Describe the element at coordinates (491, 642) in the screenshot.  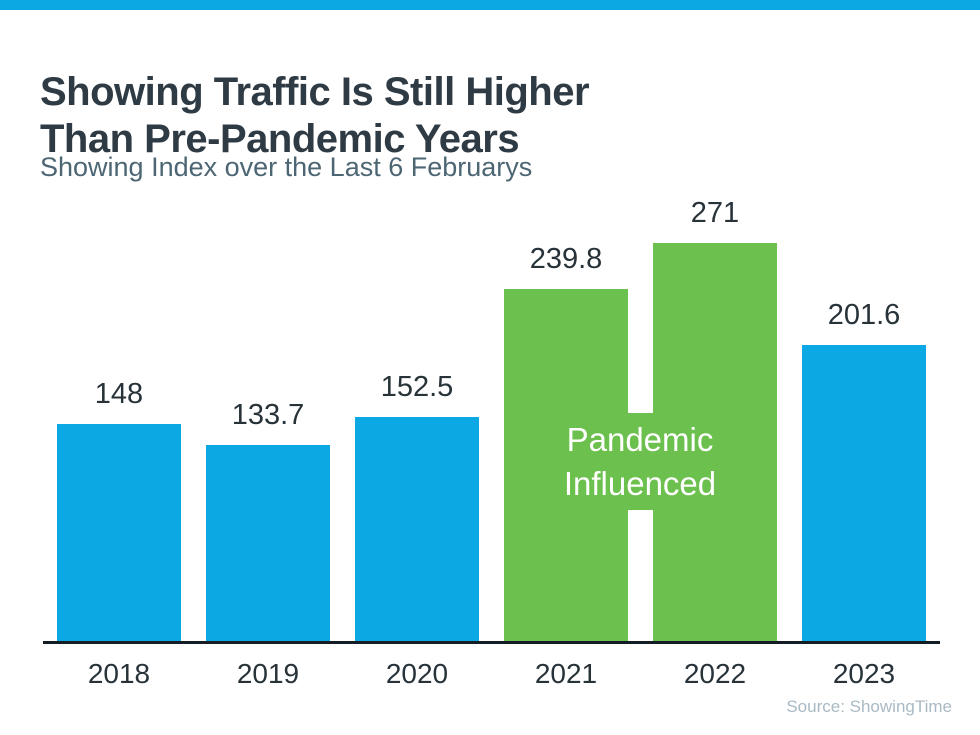
I see `x-axis-line` at that location.